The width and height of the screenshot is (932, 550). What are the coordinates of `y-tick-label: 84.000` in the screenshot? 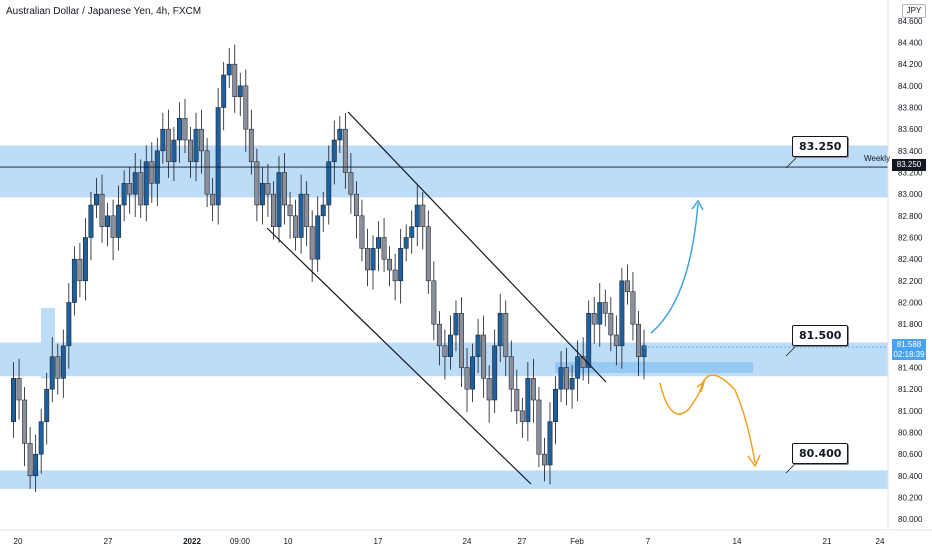 It's located at (910, 86).